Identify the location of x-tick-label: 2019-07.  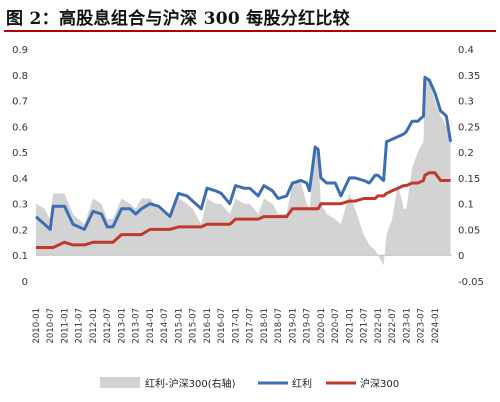
(308, 326).